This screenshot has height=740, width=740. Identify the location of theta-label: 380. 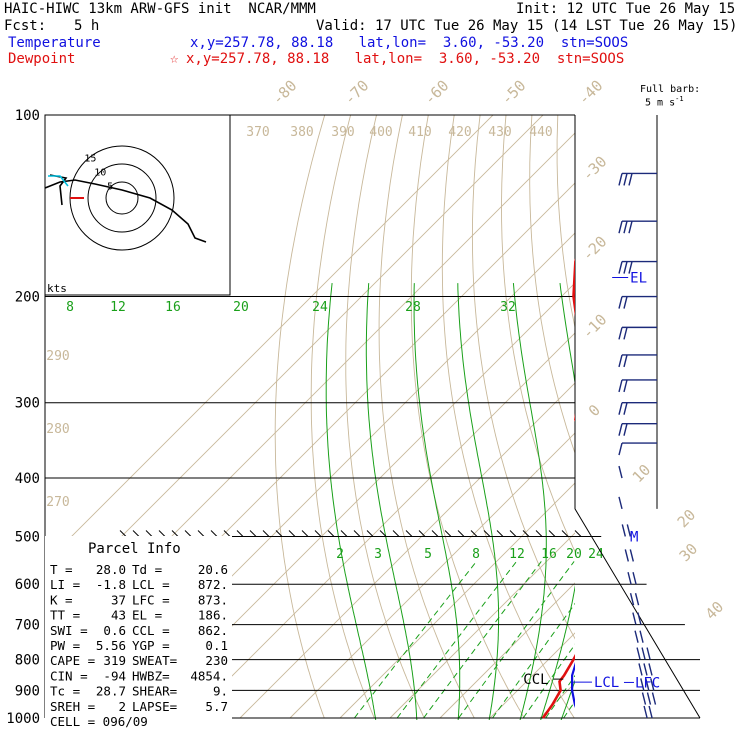
(301, 132).